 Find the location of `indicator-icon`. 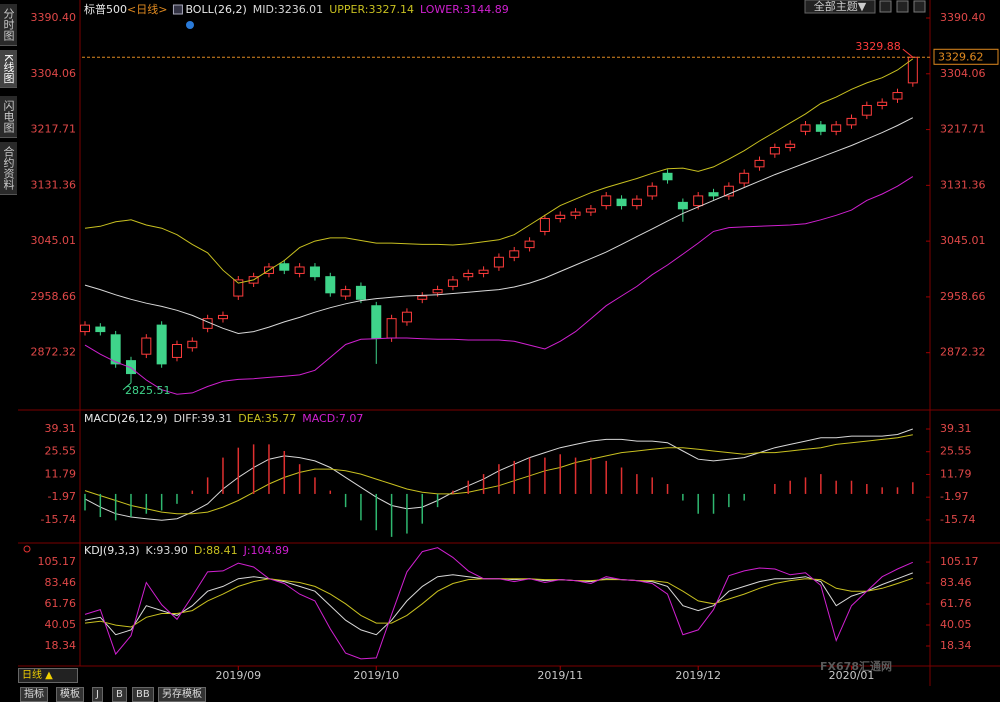

indicator-icon is located at coordinates (177, 9).